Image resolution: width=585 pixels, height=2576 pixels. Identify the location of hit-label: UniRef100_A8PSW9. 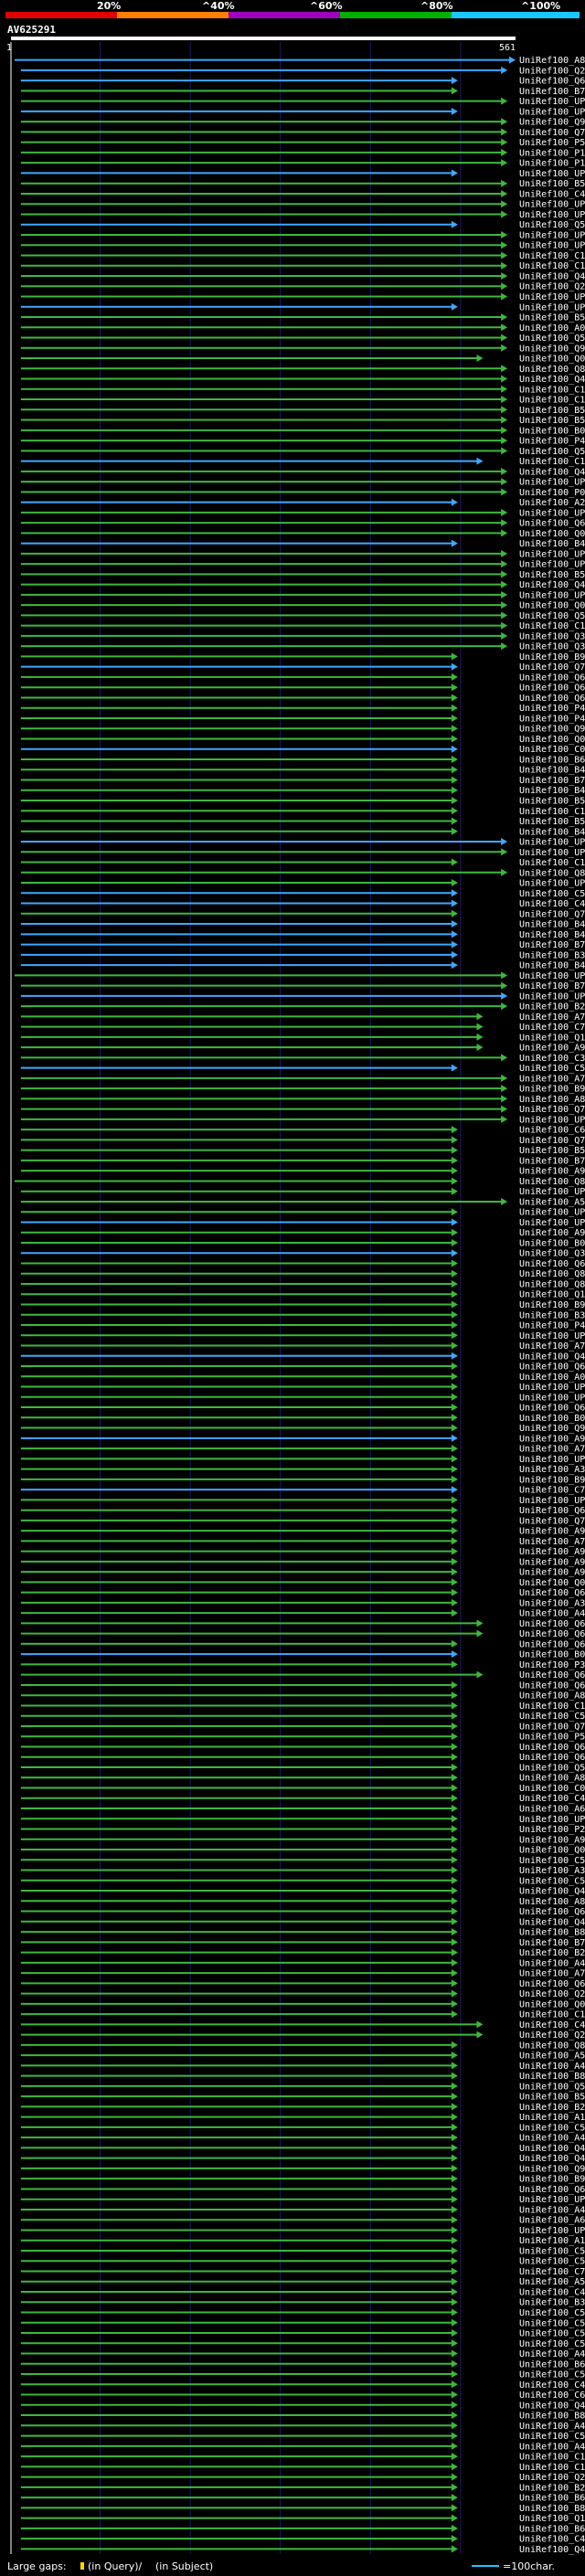
(552, 1779).